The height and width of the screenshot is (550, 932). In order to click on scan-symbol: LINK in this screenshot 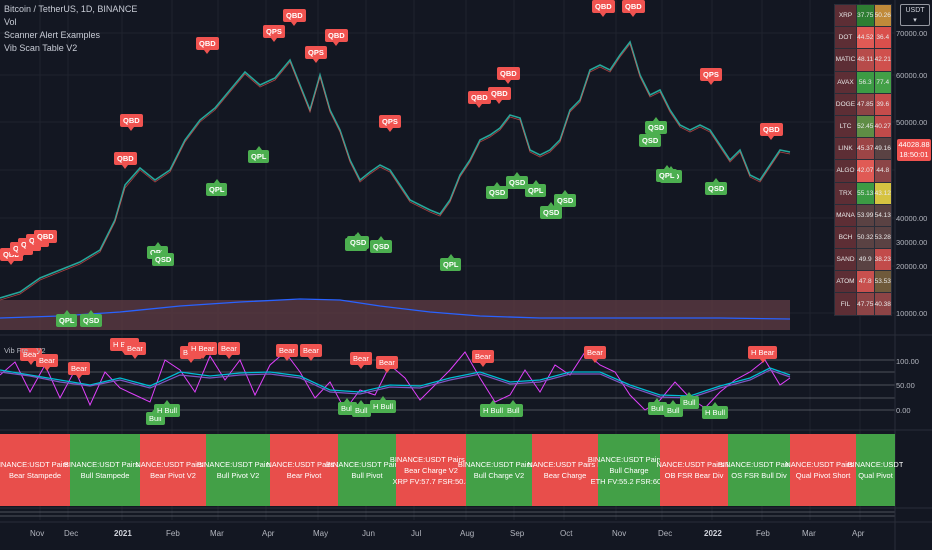, I will do `click(845, 149)`.